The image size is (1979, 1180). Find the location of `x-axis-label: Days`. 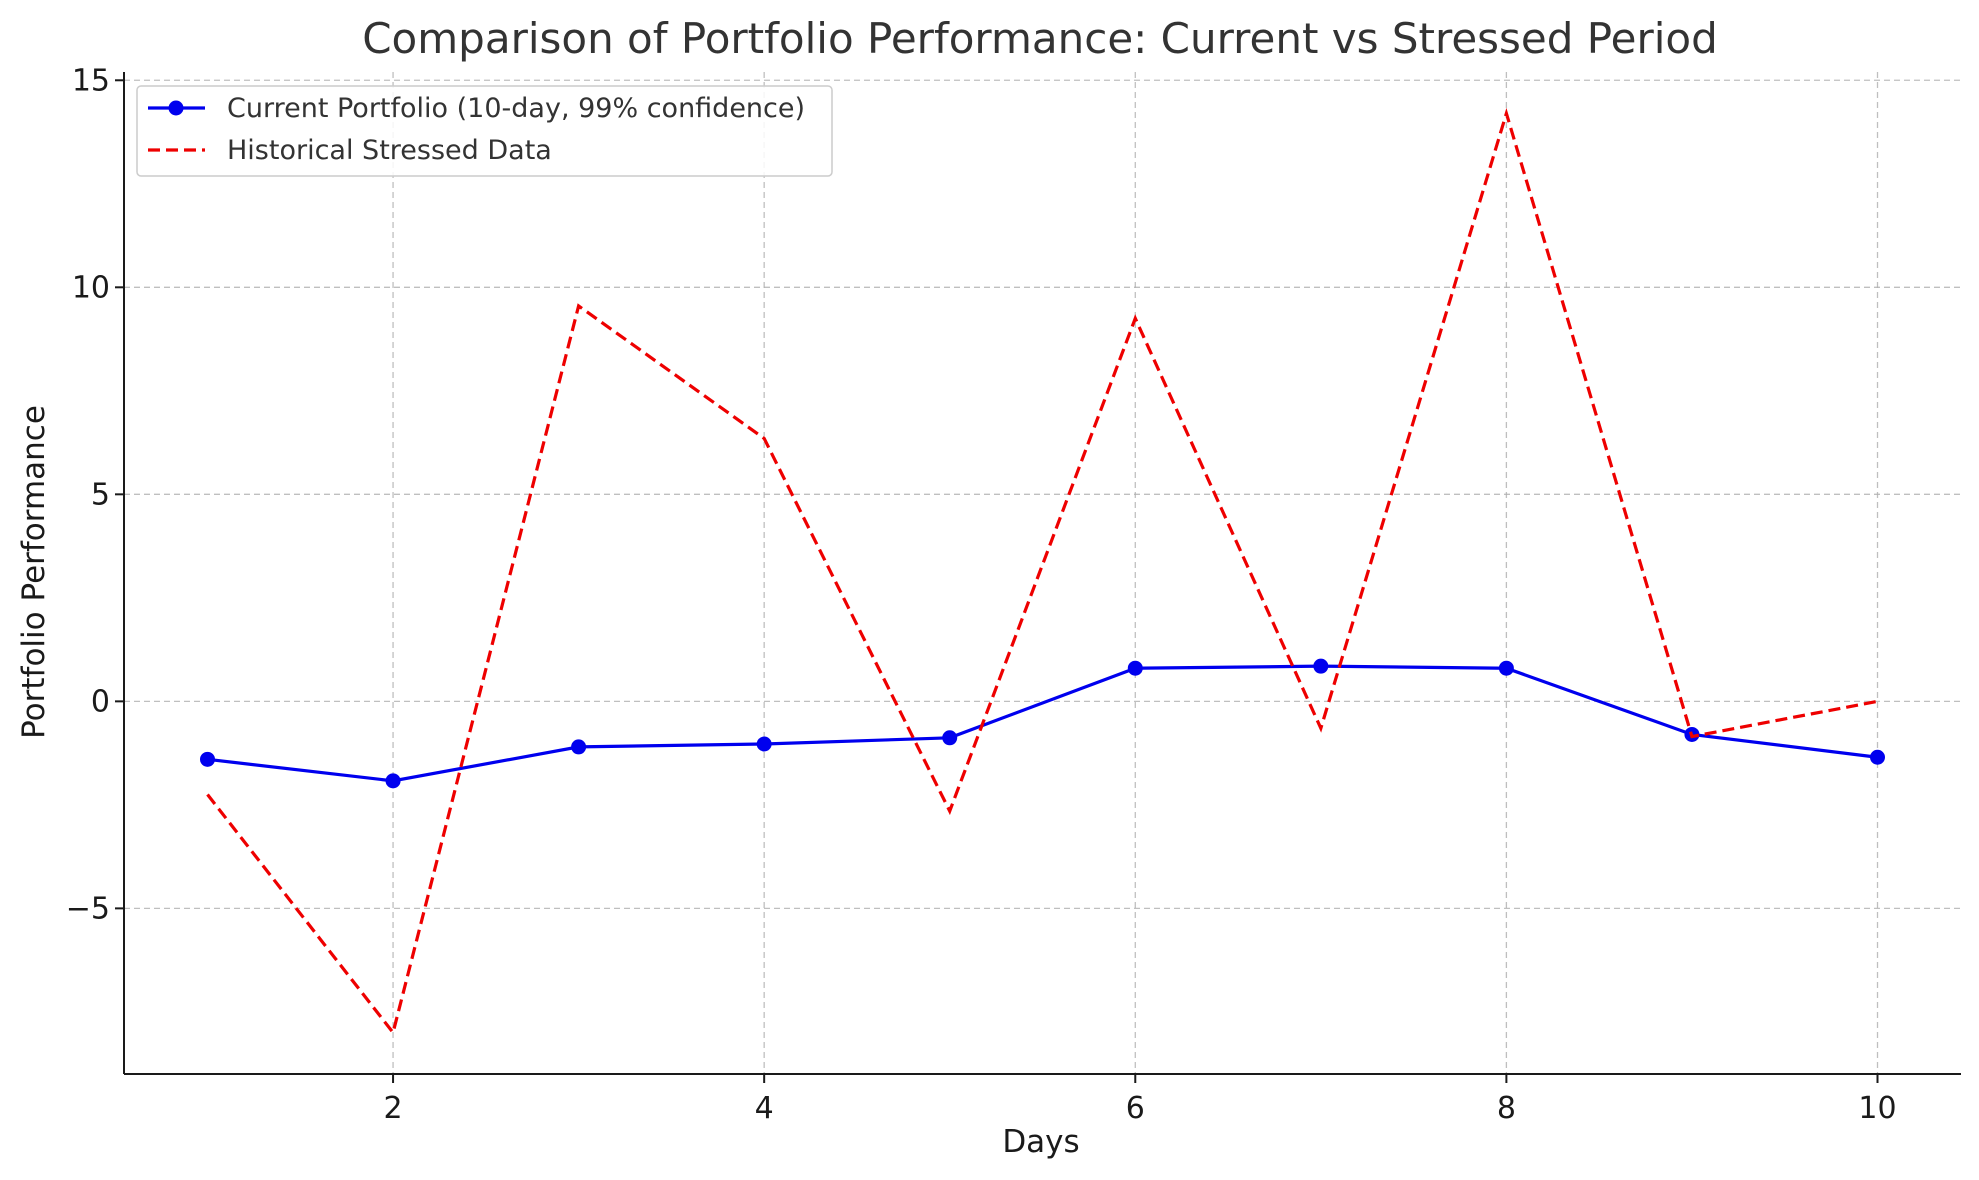

x-axis-label: Days is located at coordinates (1040, 1142).